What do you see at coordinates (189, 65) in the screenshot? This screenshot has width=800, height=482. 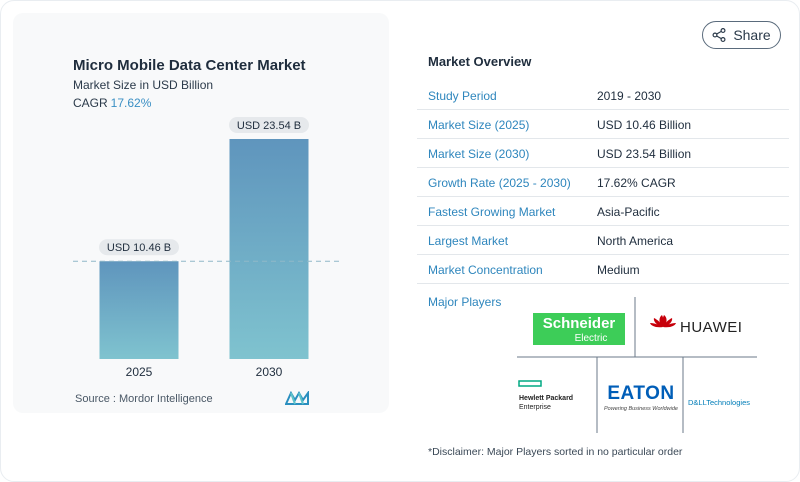 I see `chart-title: Micro Mobile Data Center Market` at bounding box center [189, 65].